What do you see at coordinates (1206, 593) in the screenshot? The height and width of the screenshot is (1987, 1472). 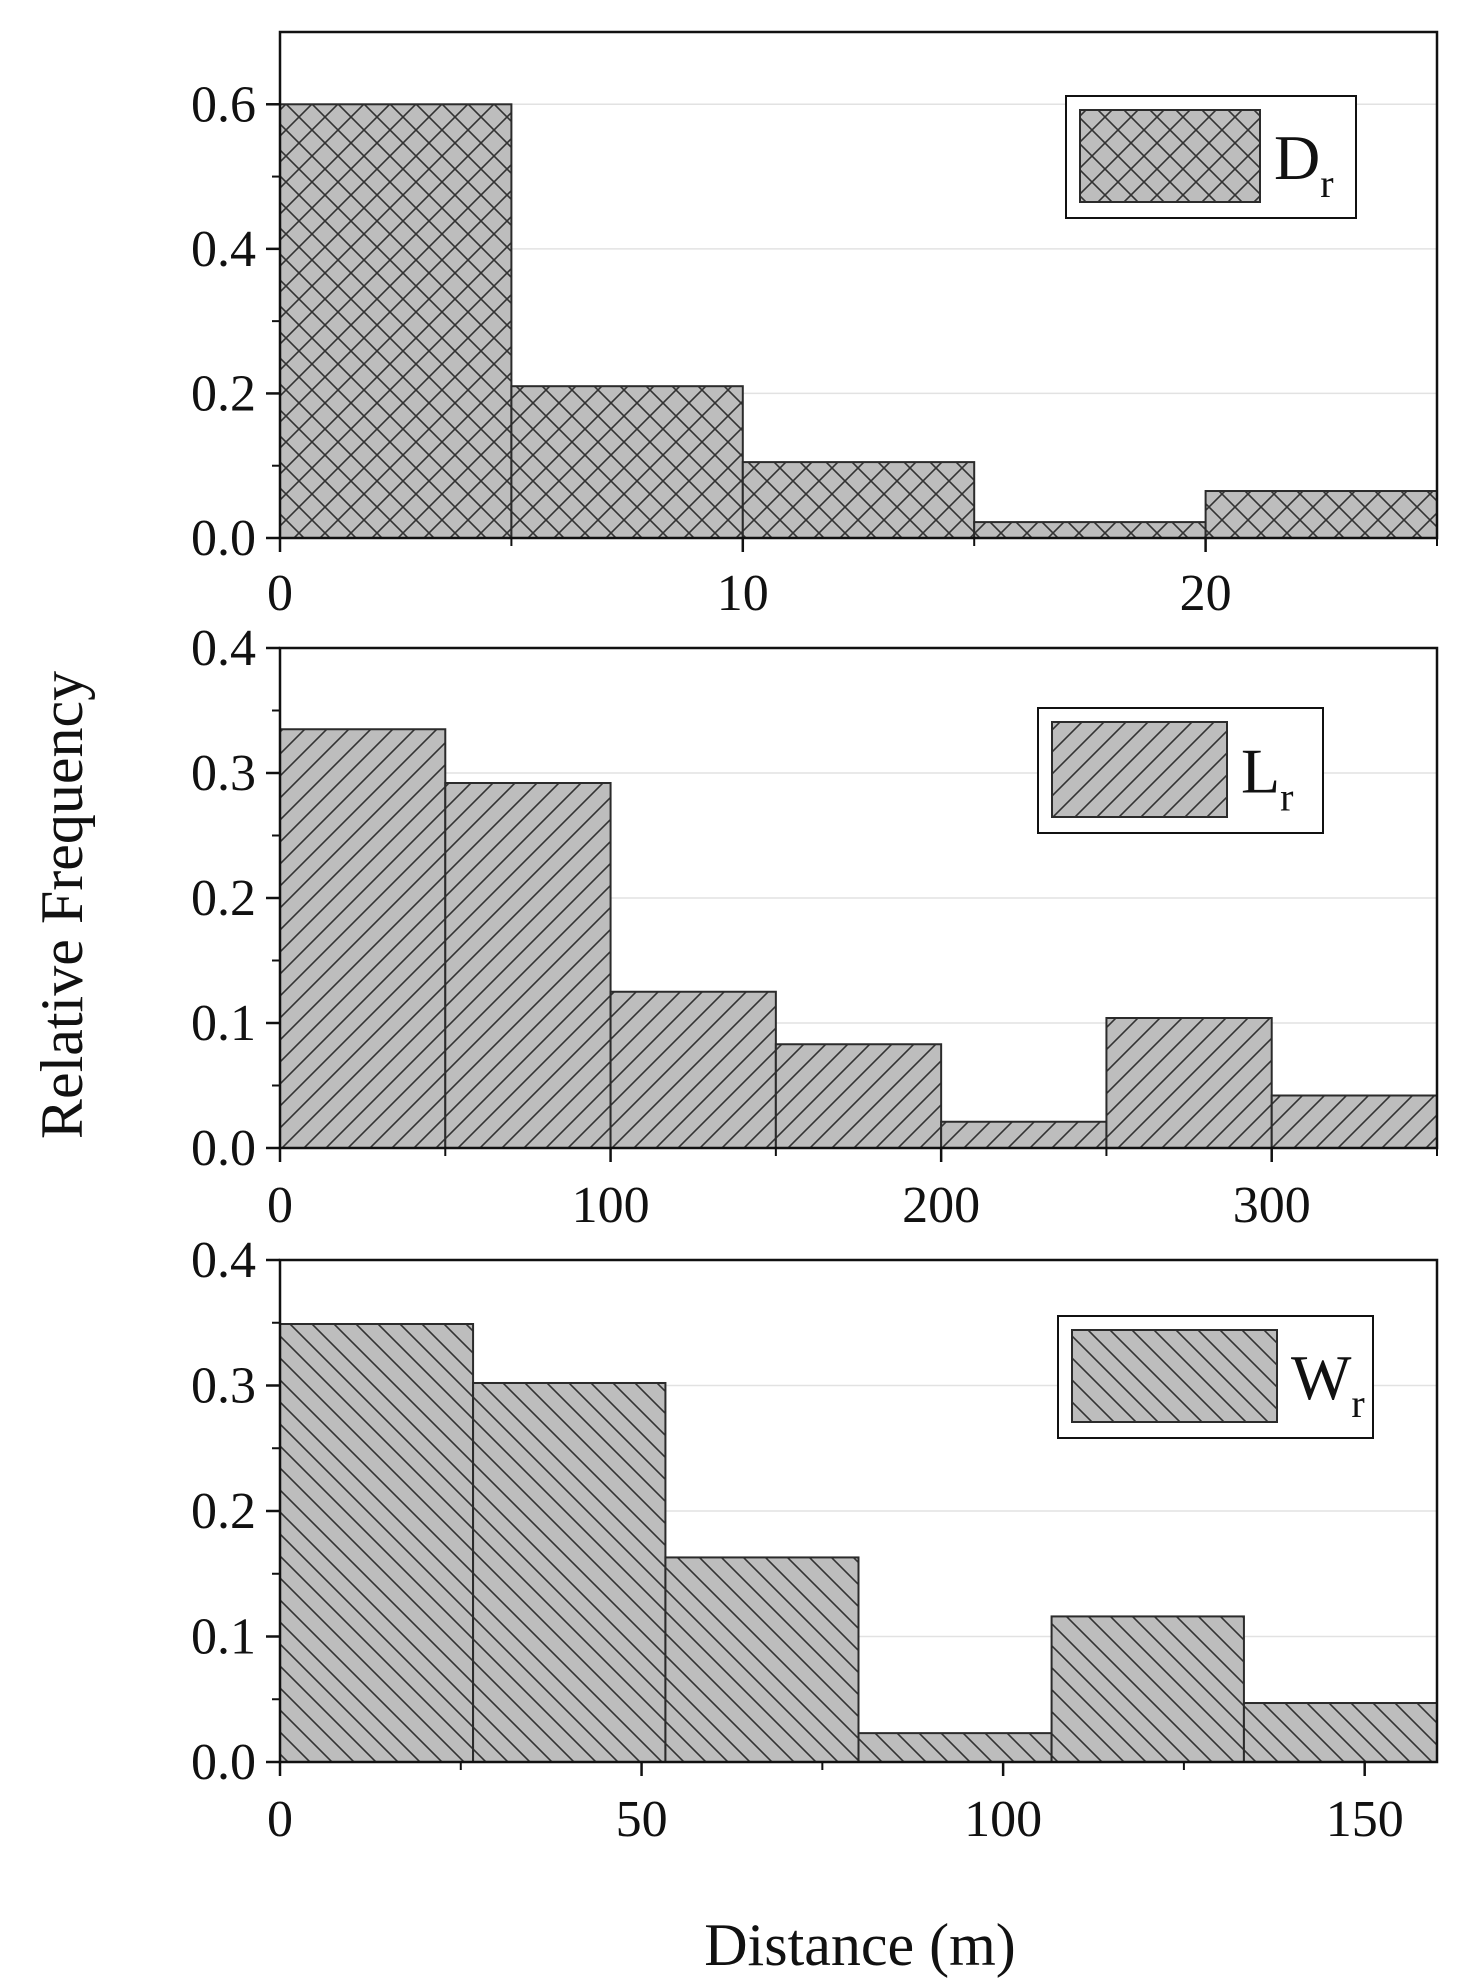 I see `x-tick-label: 20` at bounding box center [1206, 593].